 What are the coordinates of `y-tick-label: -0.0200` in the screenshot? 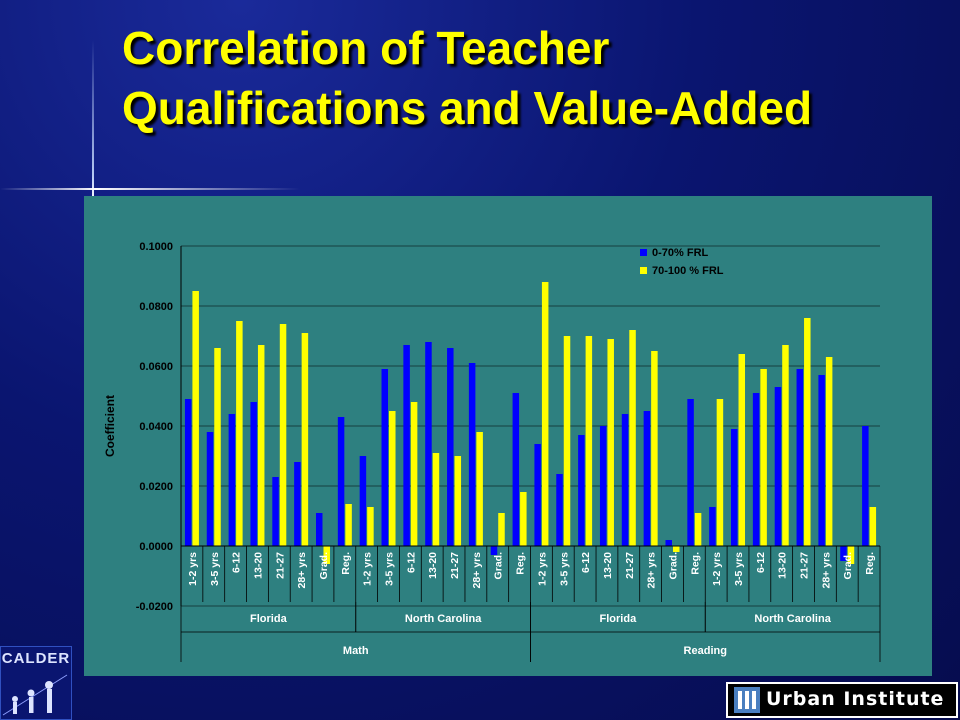 It's located at (154, 607).